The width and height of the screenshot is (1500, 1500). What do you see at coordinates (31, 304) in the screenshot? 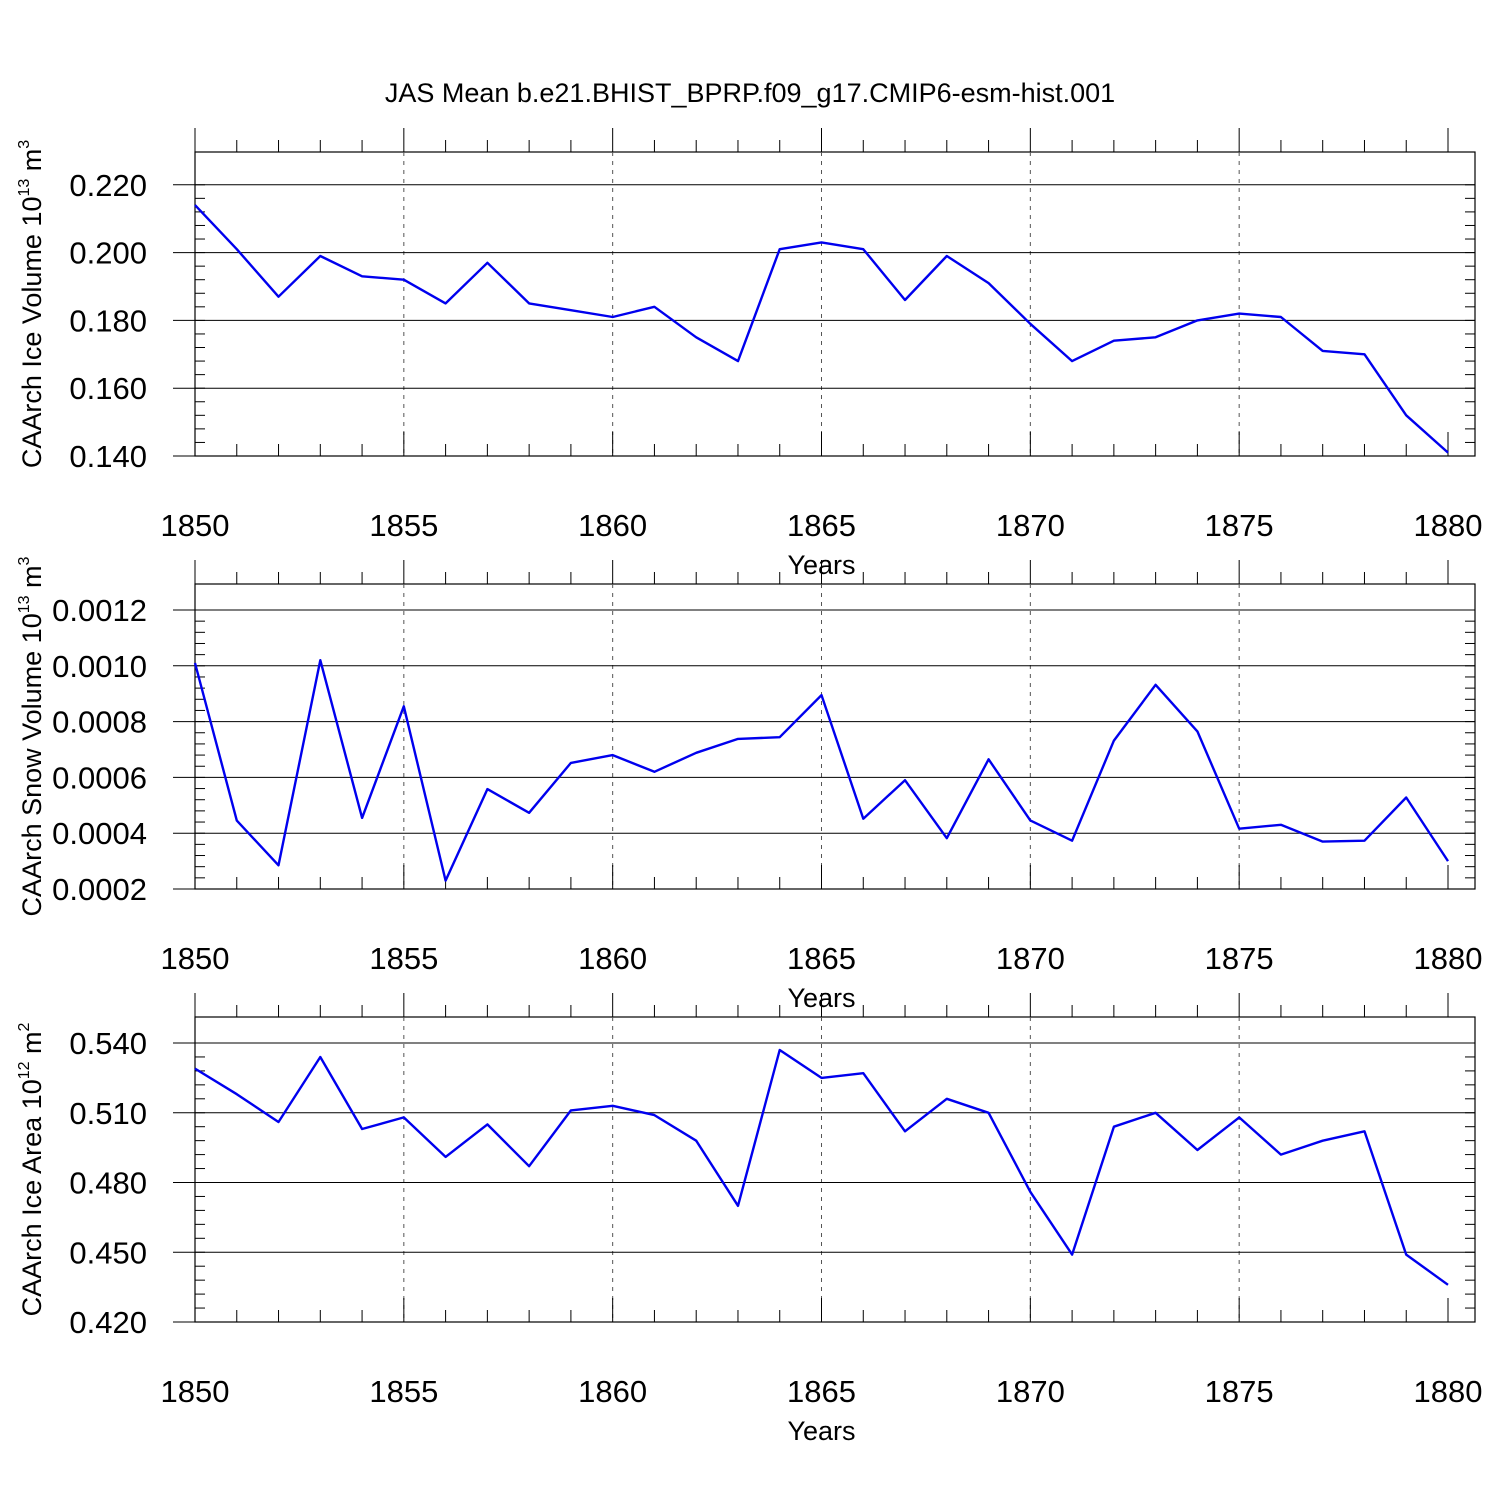
I see `y-axis-title: CAArch Ice Volume 1013 m3` at bounding box center [31, 304].